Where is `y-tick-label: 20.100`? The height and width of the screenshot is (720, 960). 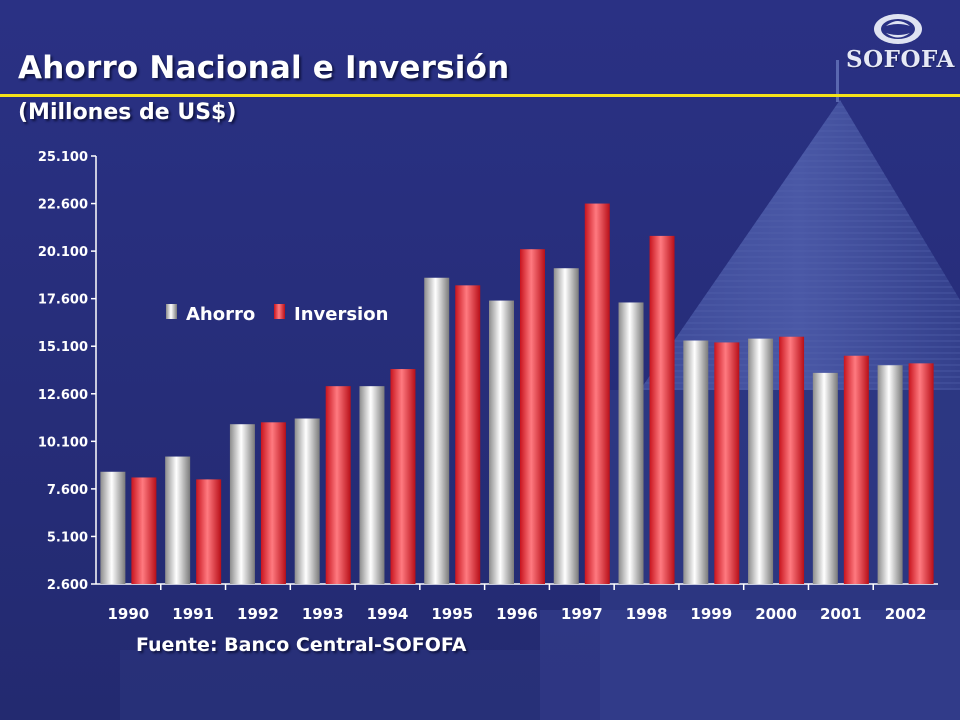
y-tick-label: 20.100 is located at coordinates (63, 252).